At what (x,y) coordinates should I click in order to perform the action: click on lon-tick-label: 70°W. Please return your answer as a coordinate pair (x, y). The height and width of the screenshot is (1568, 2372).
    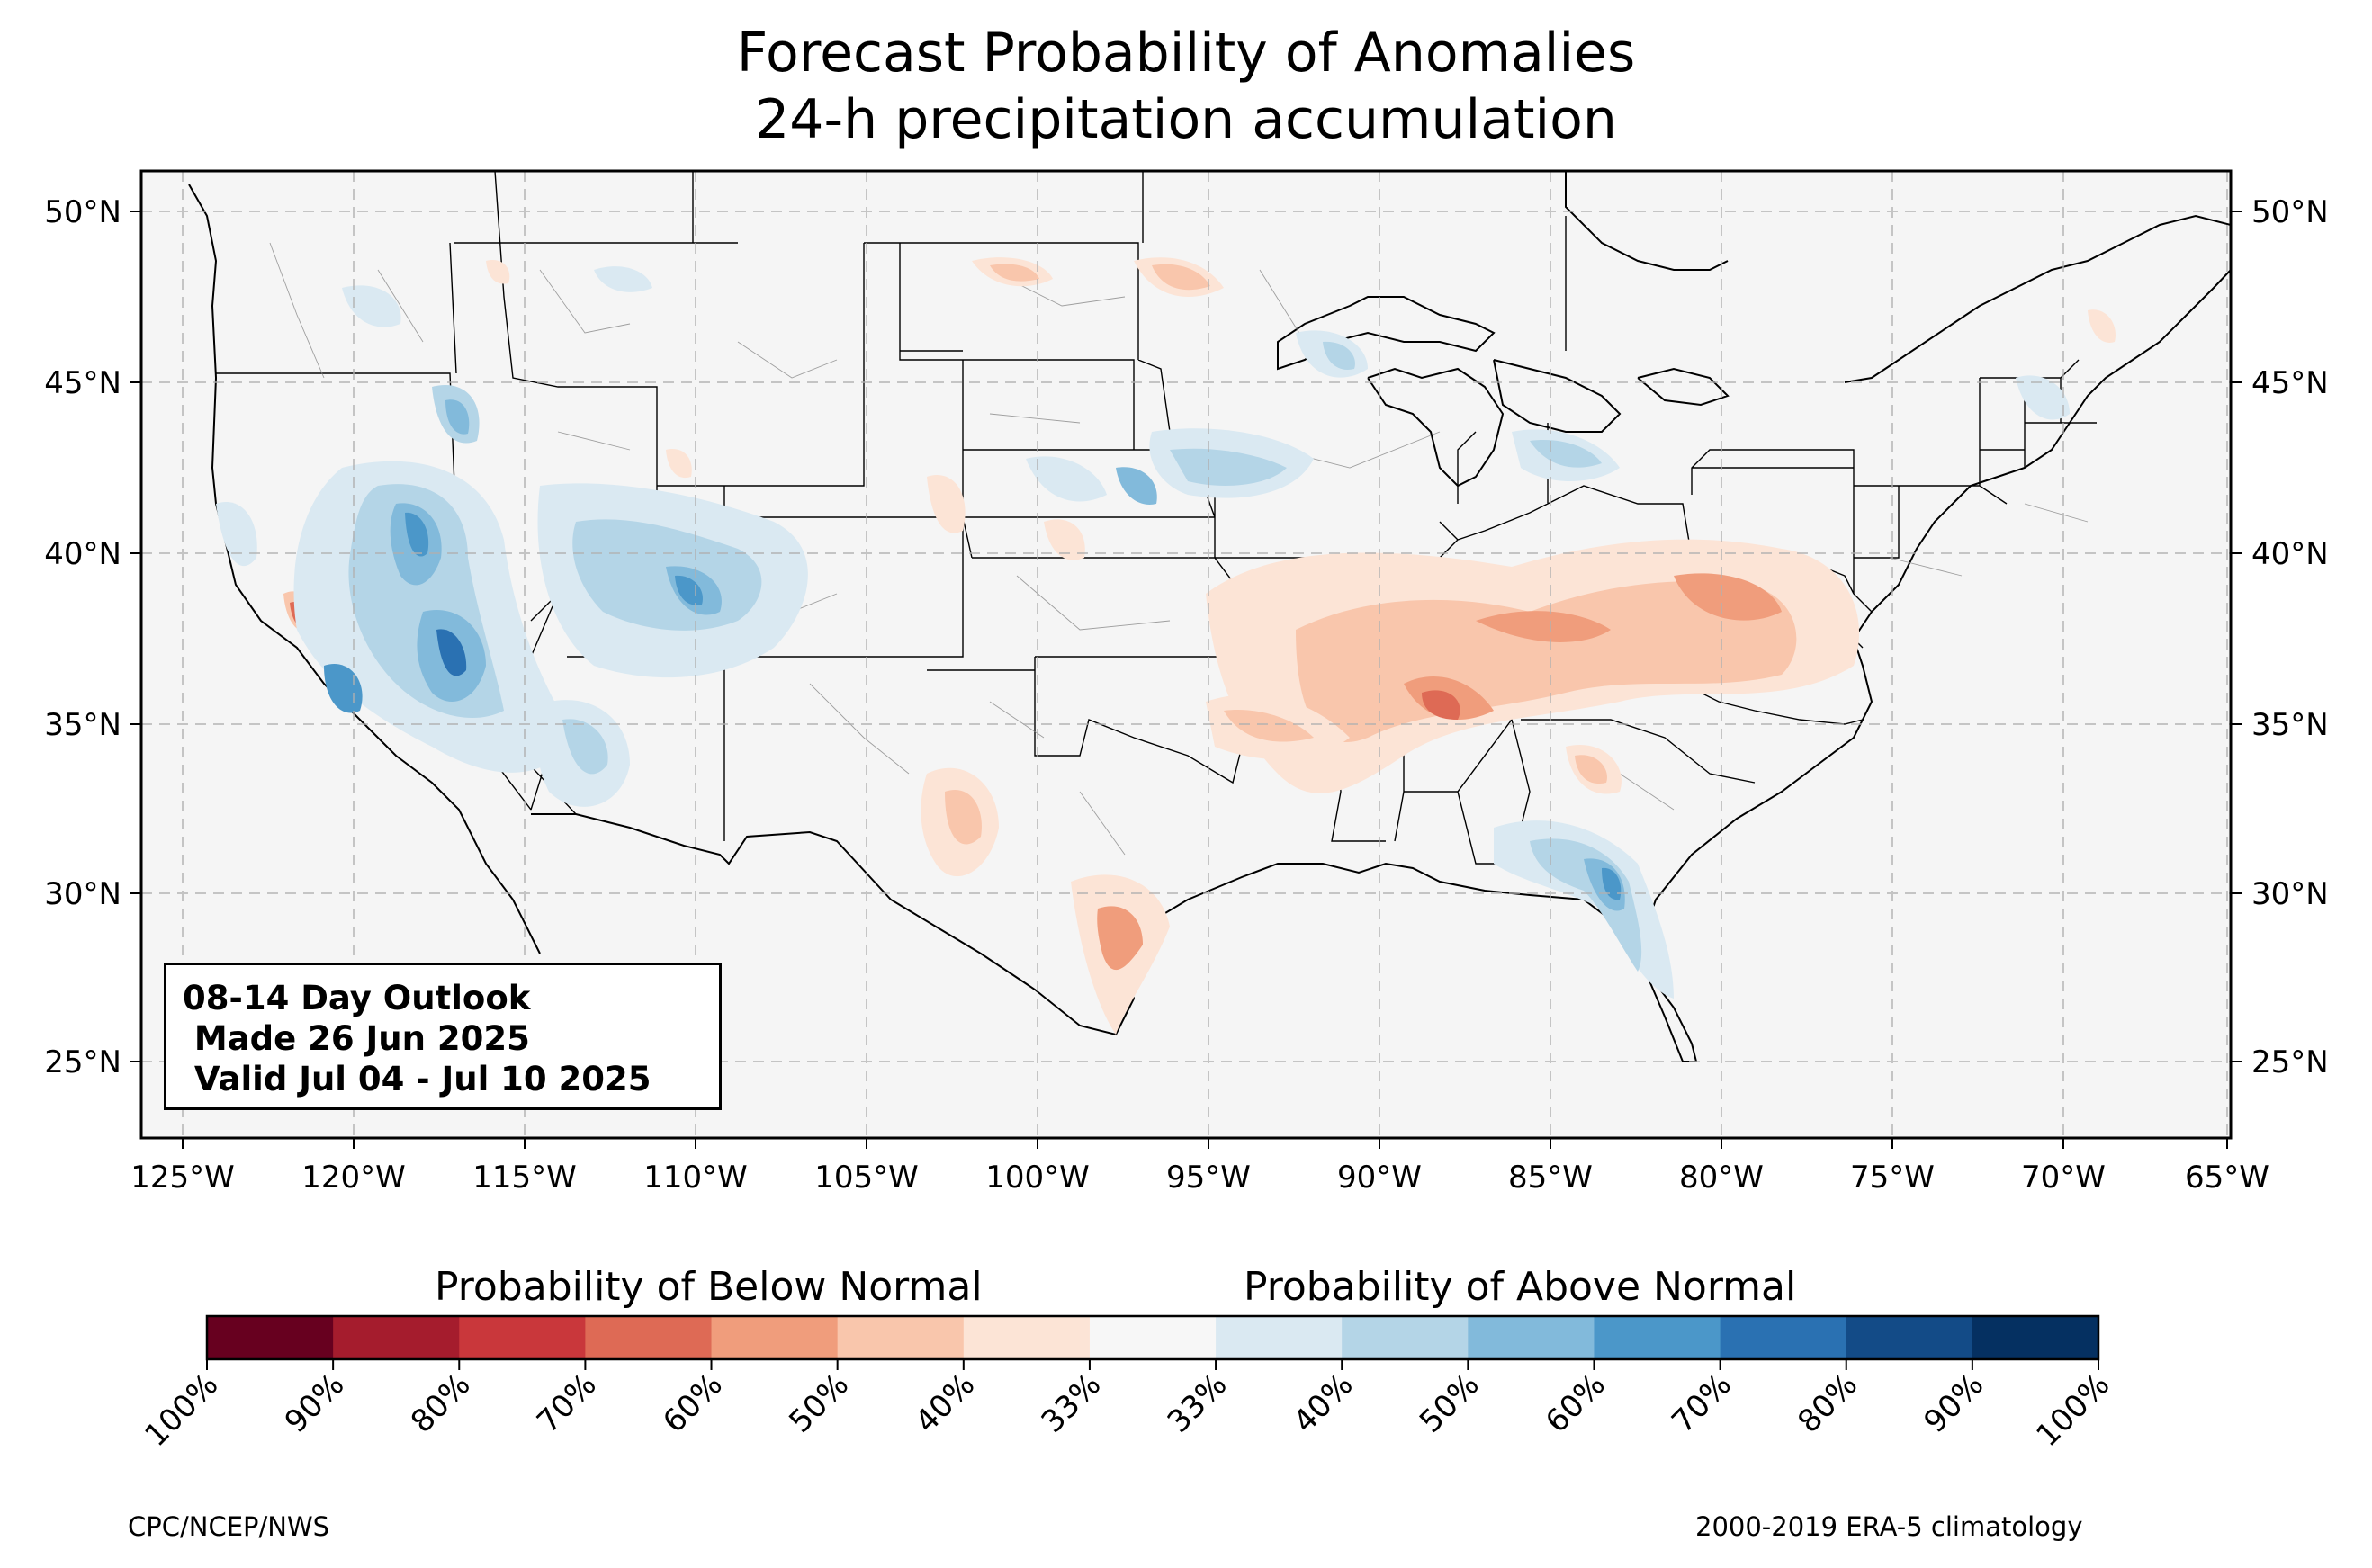
    Looking at the image, I should click on (2064, 1178).